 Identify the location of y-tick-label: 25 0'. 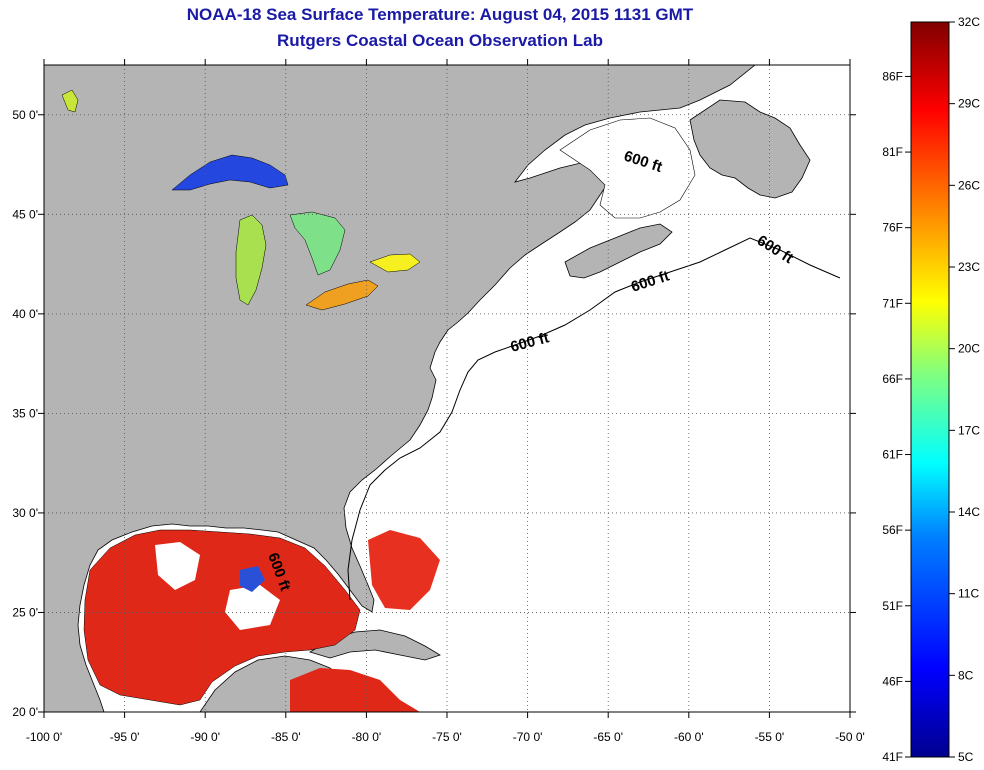
(25, 612).